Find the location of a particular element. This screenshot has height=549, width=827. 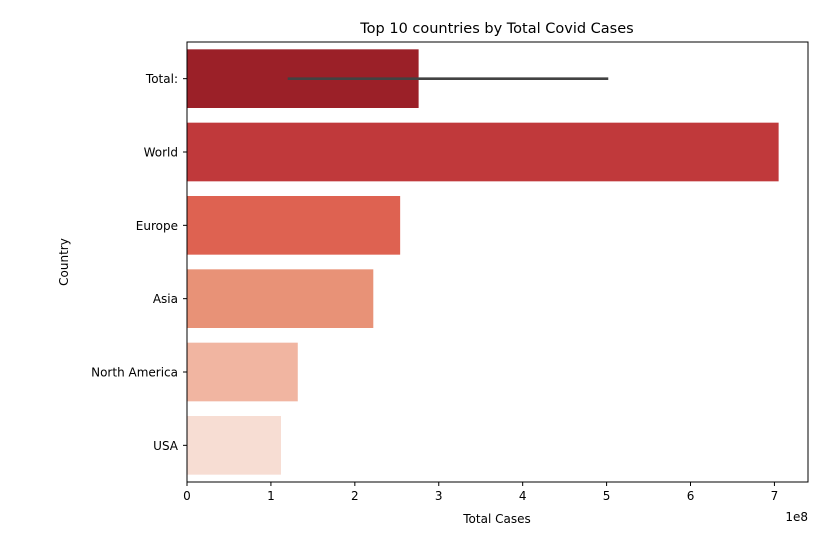

y-axis: Total: World Europe Asia North America USA is located at coordinates (139, 262).